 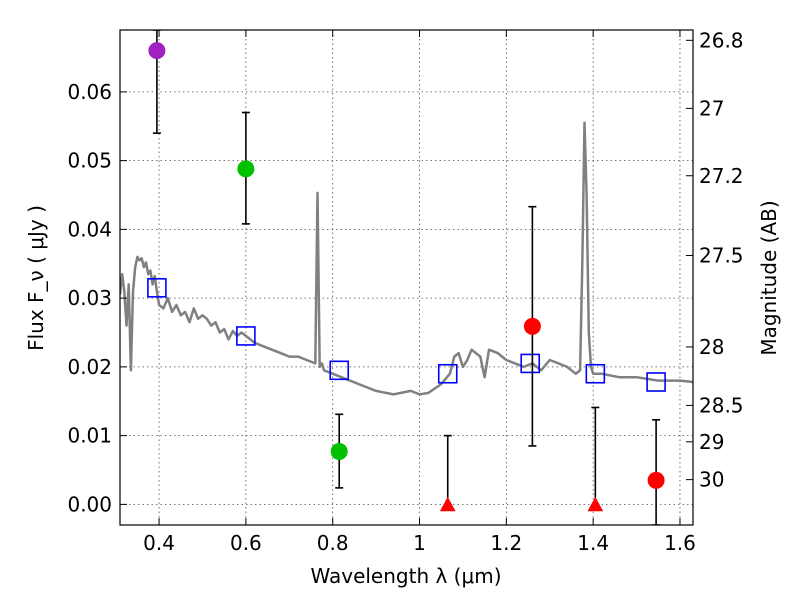 I want to click on x-tick-label: 1.4, so click(x=593, y=543).